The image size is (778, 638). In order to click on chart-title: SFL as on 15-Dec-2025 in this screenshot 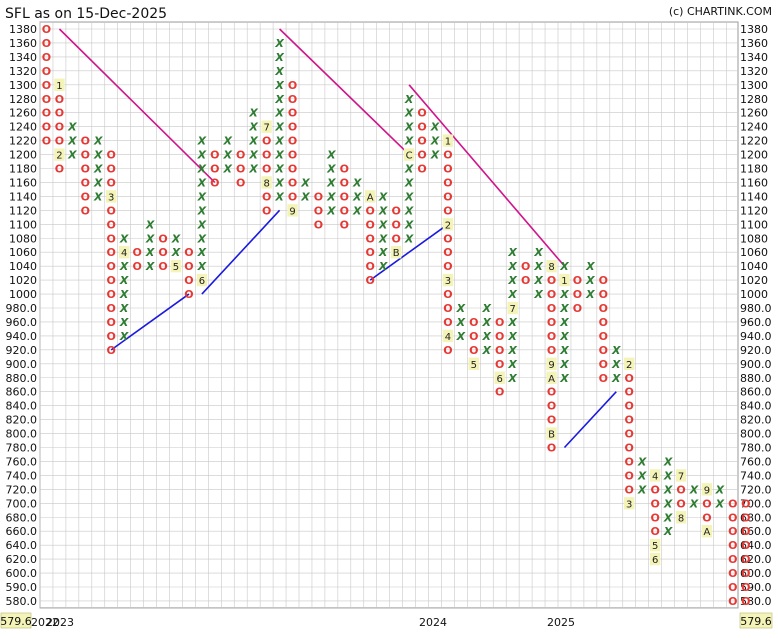, I will do `click(86, 14)`.